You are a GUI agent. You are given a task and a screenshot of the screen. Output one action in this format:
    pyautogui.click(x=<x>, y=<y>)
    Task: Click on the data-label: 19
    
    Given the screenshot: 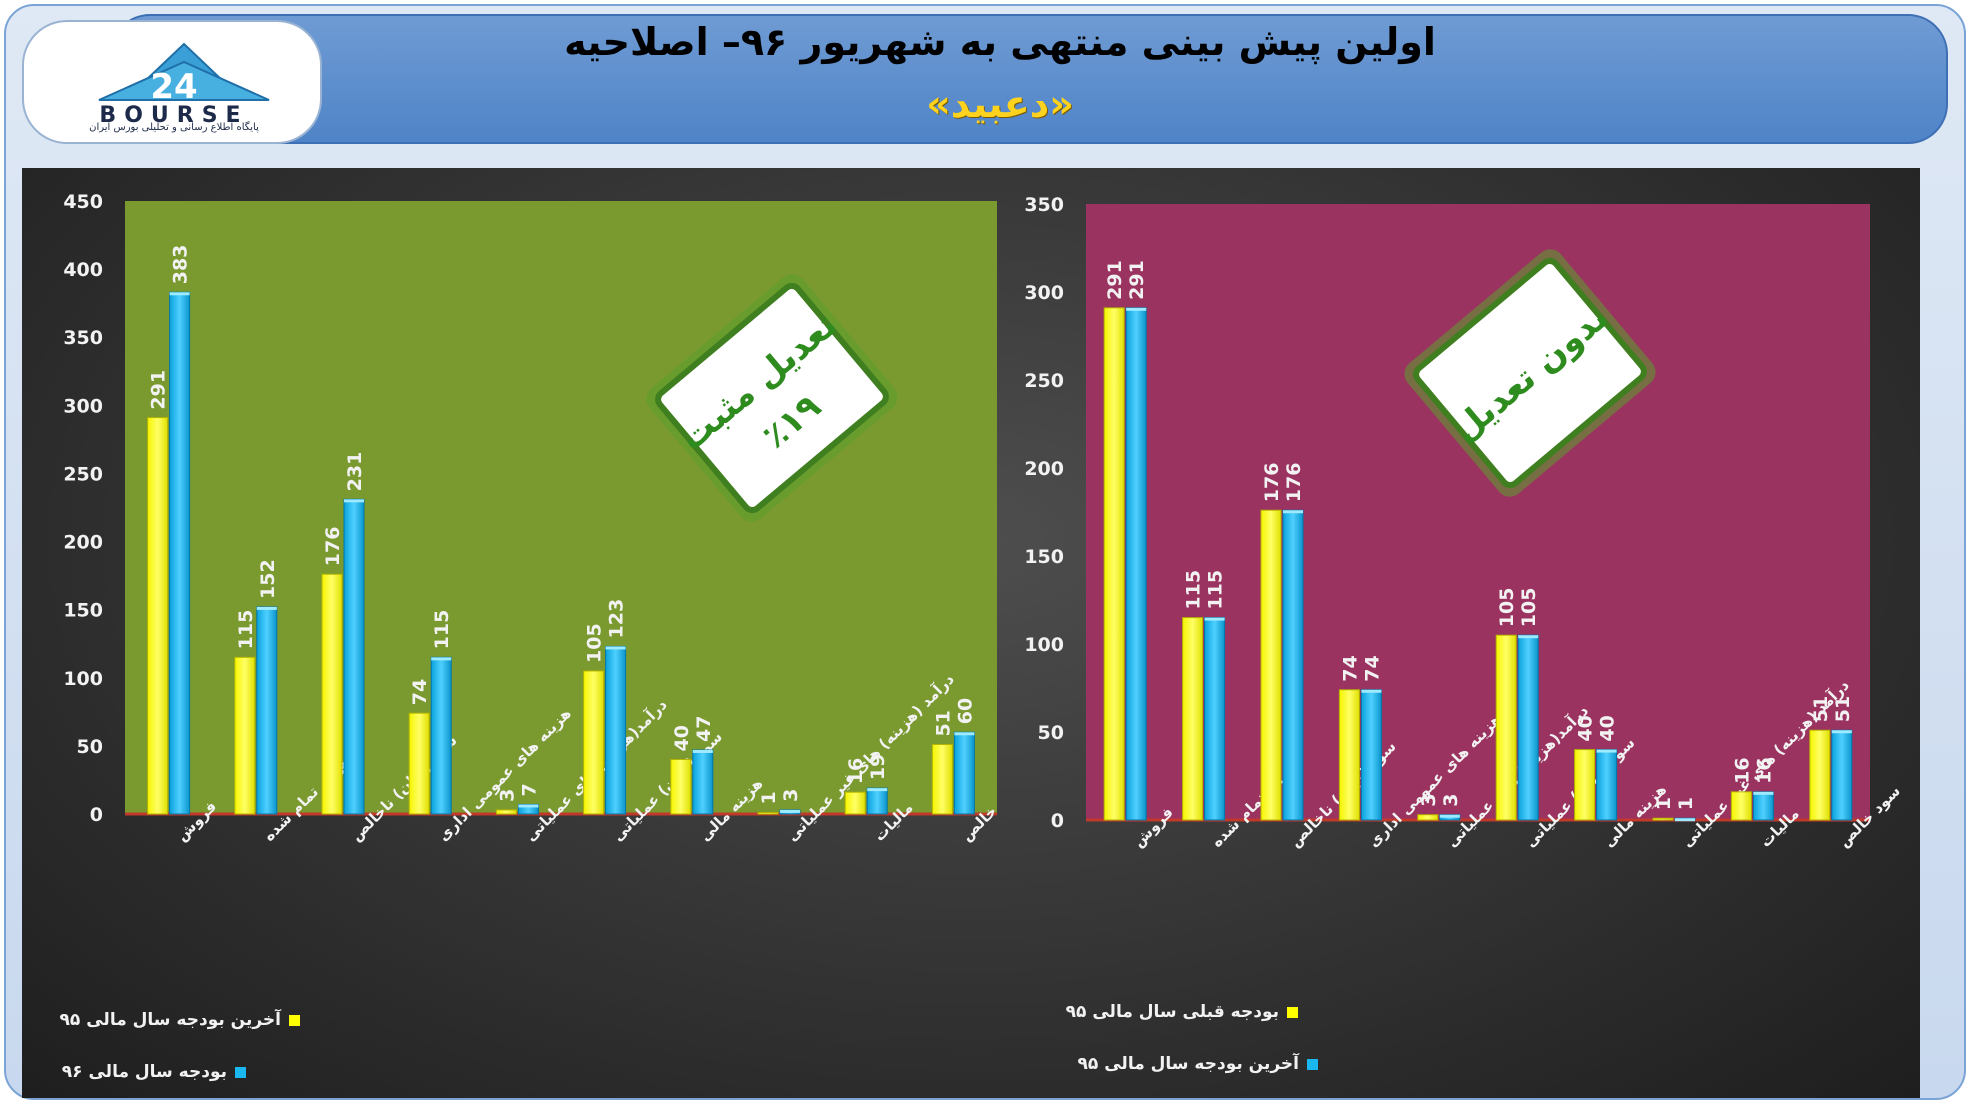 What is the action you would take?
    pyautogui.click(x=878, y=767)
    